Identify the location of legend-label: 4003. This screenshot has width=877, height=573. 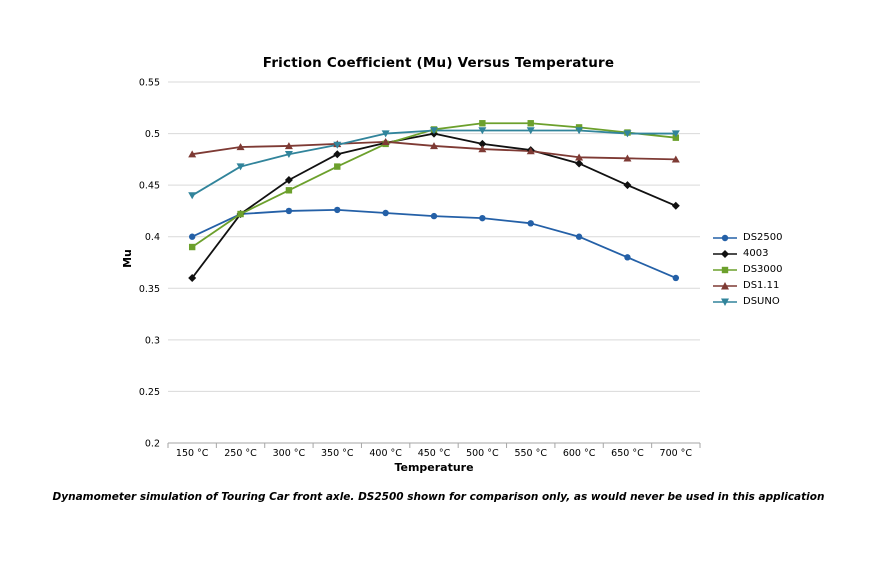
(756, 253).